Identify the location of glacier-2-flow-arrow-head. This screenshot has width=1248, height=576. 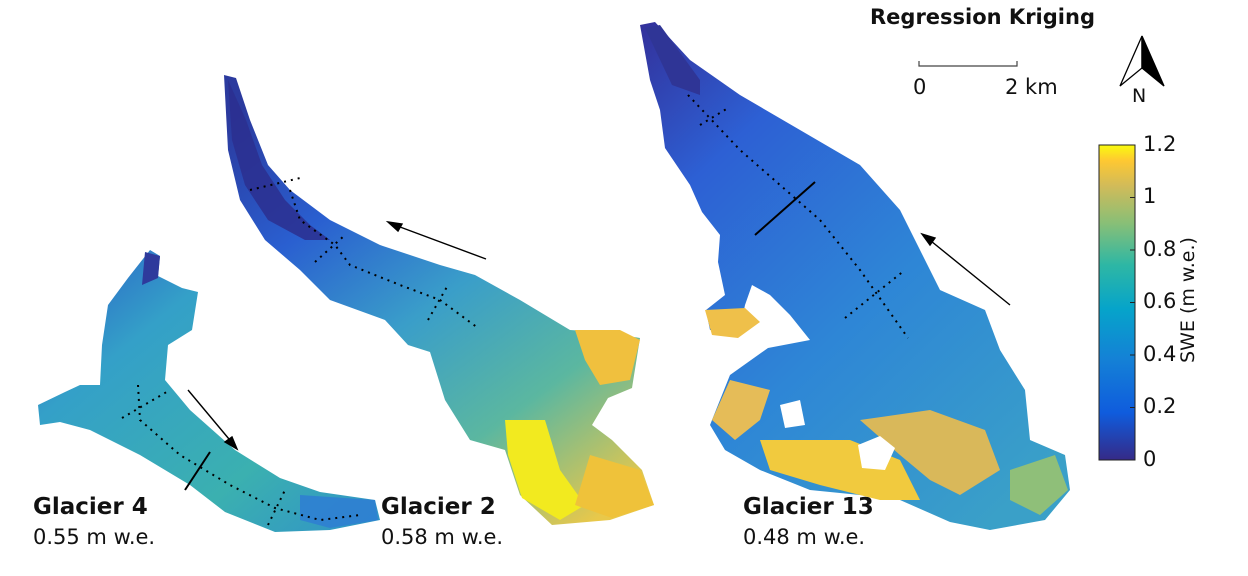
(394, 226).